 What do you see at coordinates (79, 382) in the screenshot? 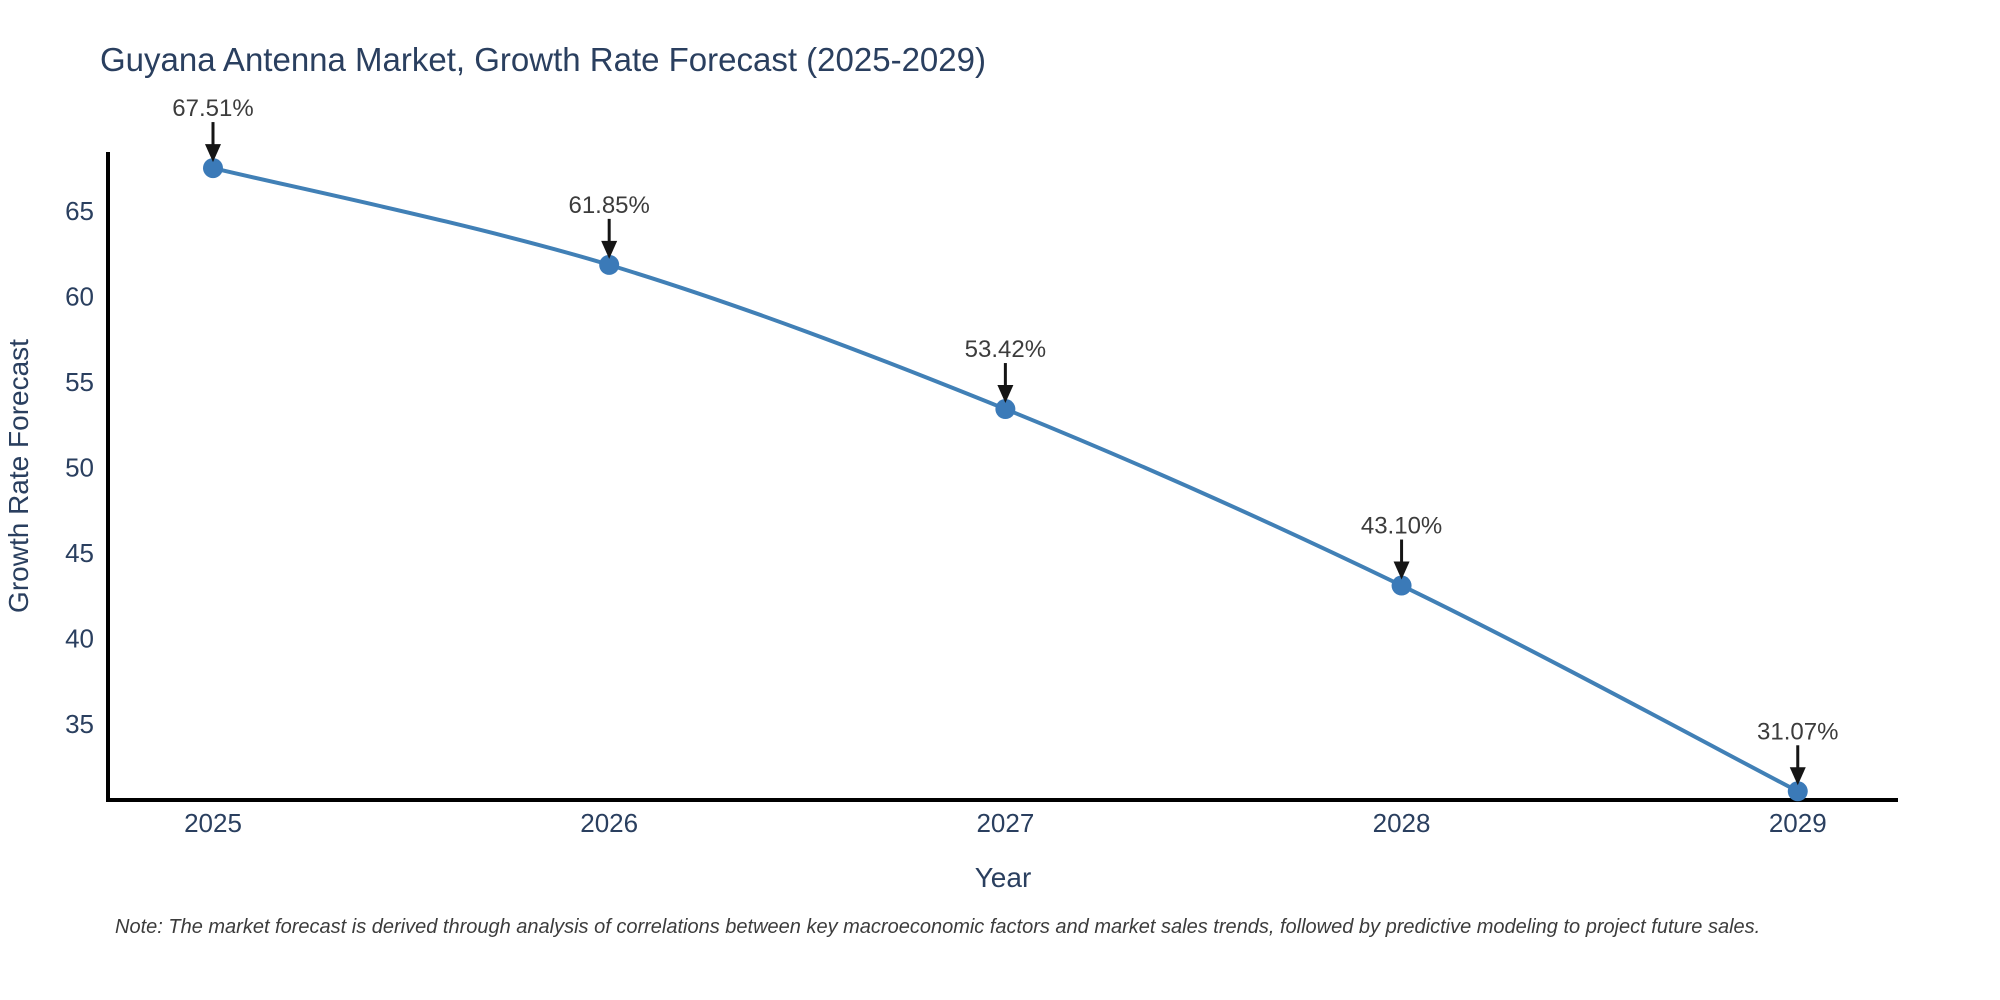
I see `y-tick-label: 55` at bounding box center [79, 382].